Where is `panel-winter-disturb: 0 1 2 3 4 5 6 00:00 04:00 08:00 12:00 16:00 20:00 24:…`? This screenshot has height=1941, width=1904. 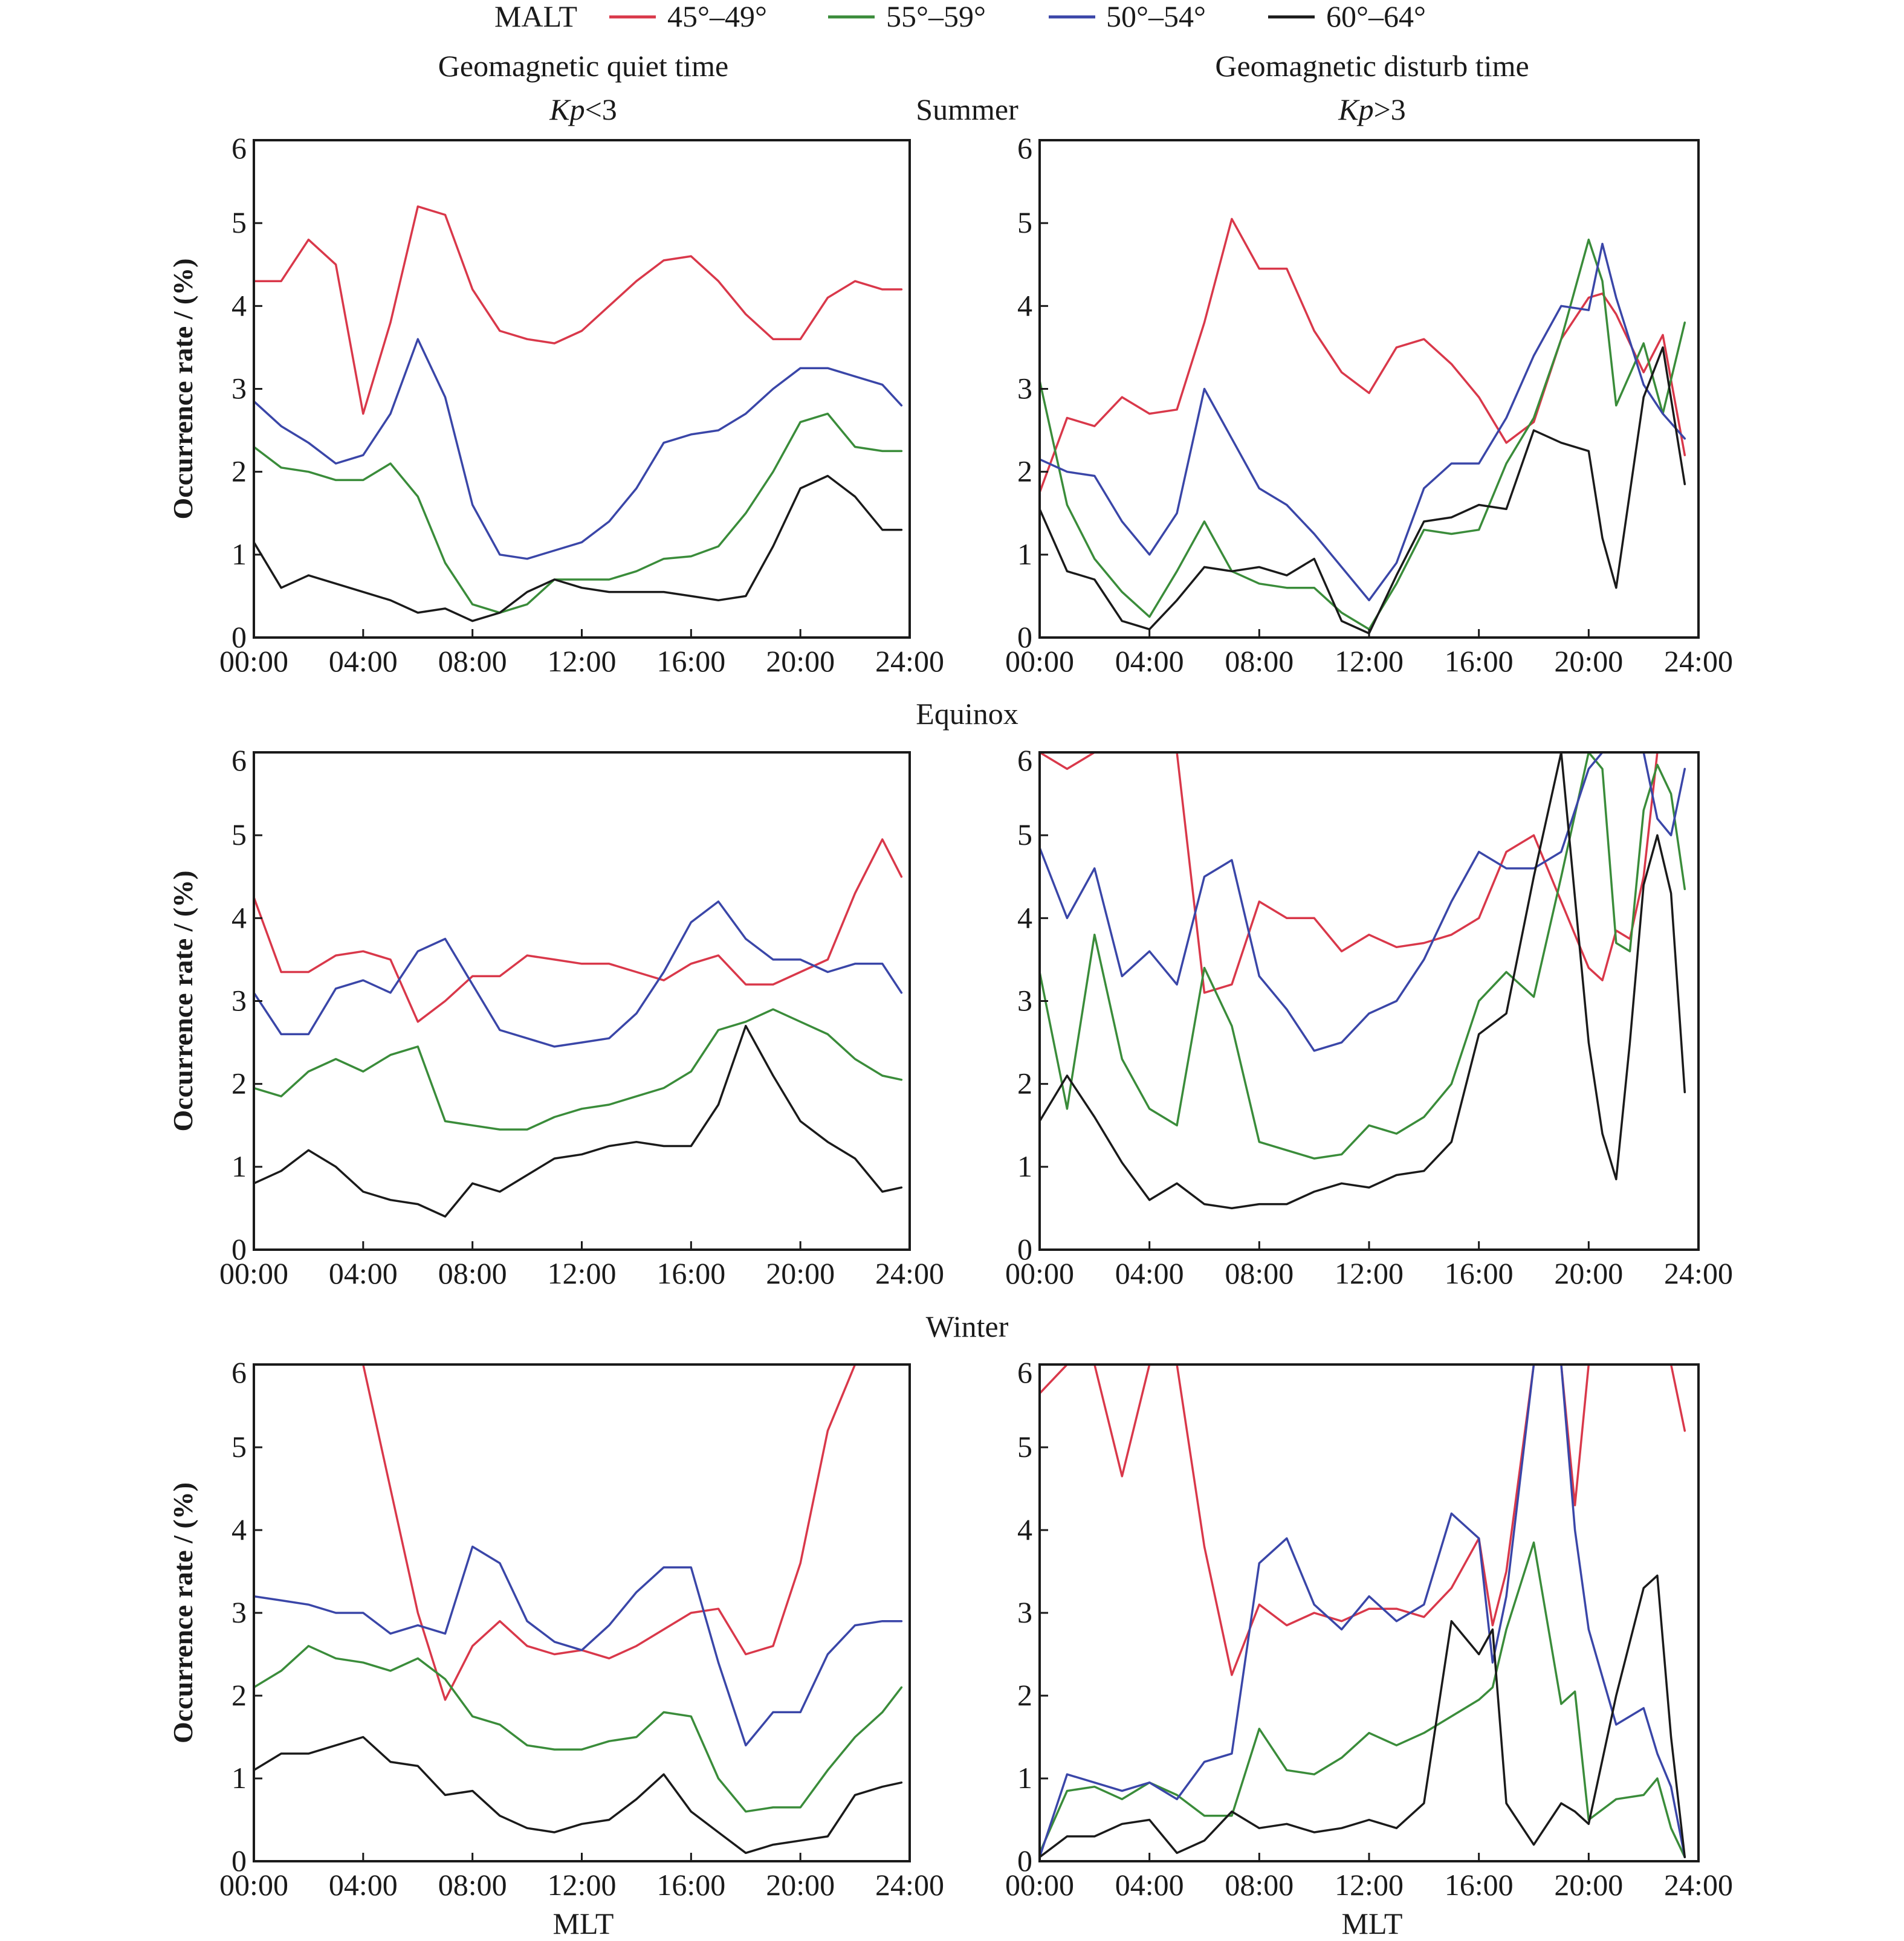 panel-winter-disturb: 0 1 2 3 4 5 6 00:00 04:00 08:00 12:00 16:00 20:00 24:… is located at coordinates (1369, 1628).